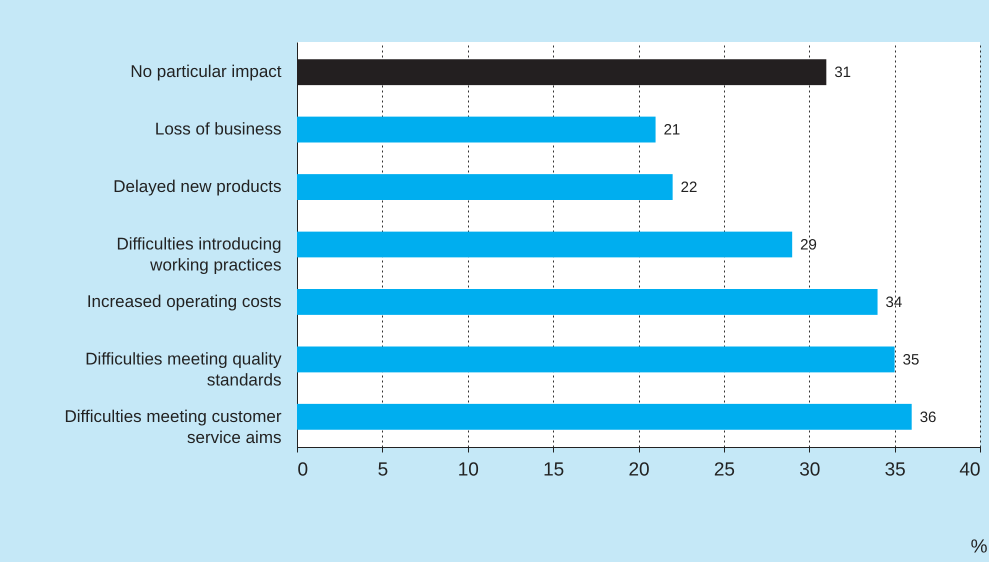  What do you see at coordinates (183, 369) in the screenshot?
I see `y-tick-label: Difficulties meeting quality standards` at bounding box center [183, 369].